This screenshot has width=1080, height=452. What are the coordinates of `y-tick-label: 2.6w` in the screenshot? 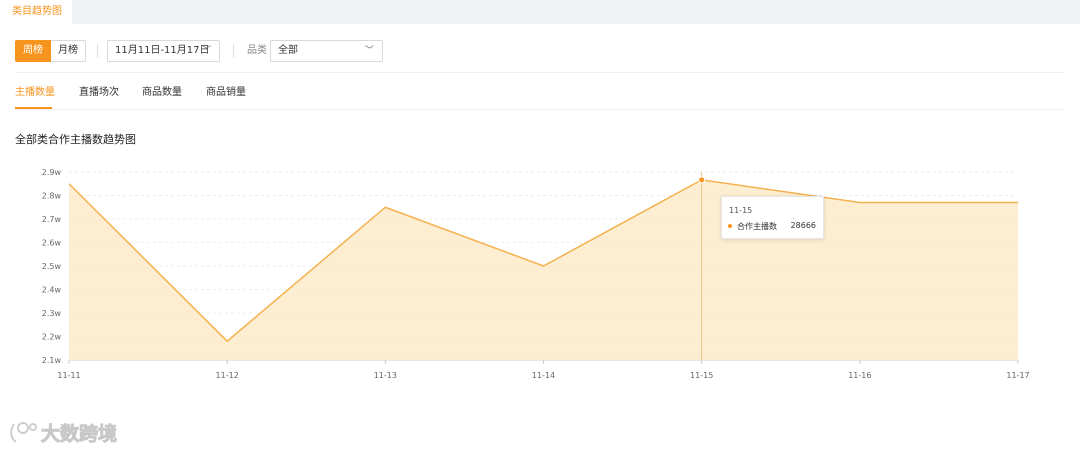 It's located at (52, 243).